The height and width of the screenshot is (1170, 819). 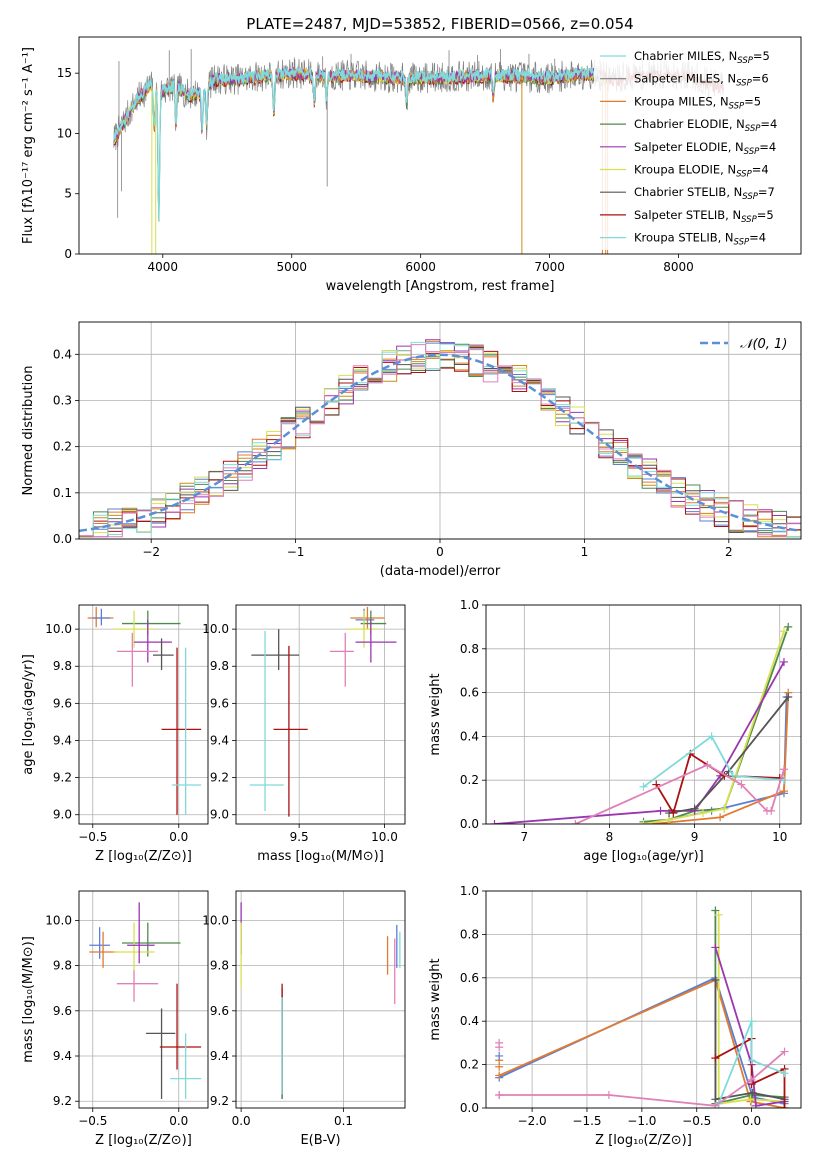 What do you see at coordinates (469, 693) in the screenshot?
I see `y-tick-label: 0.6` at bounding box center [469, 693].